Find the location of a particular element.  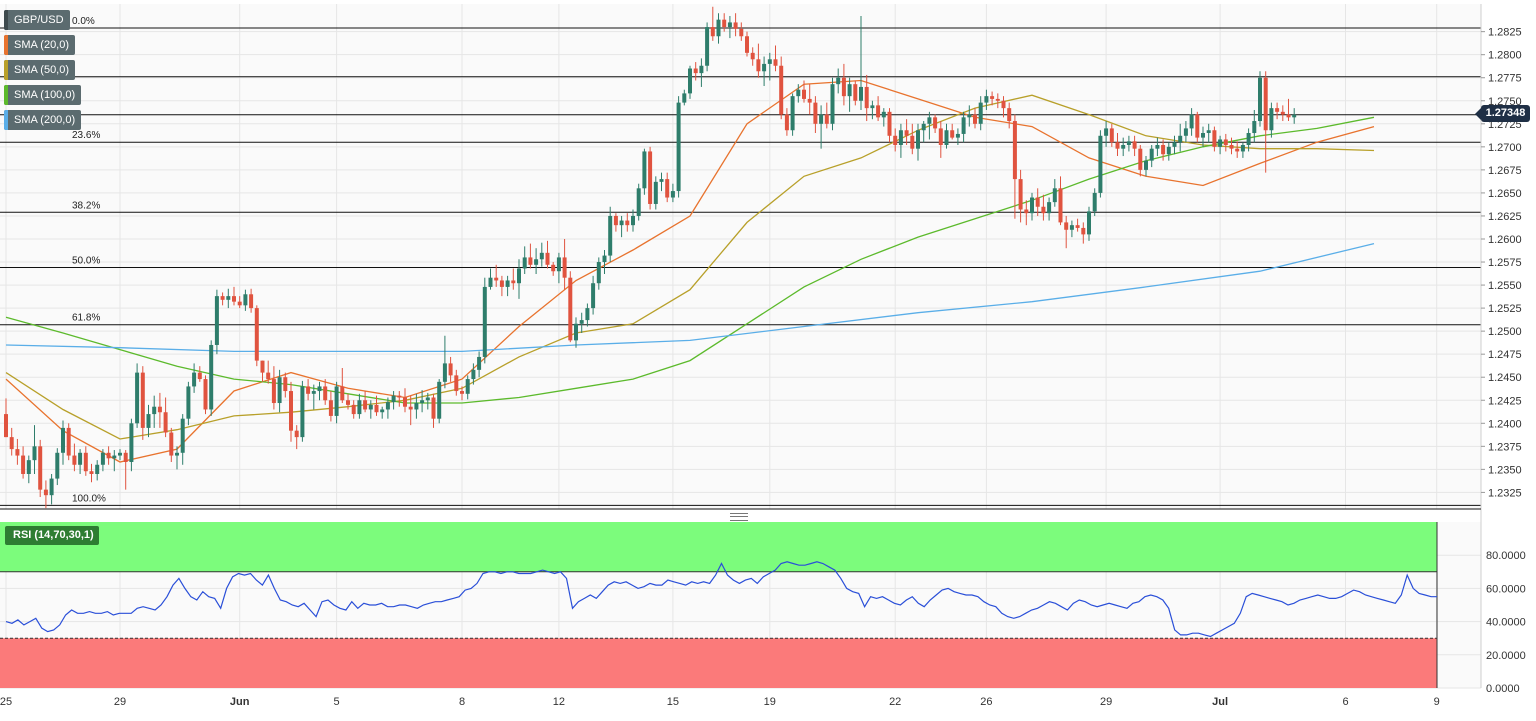

sma-50-text: SMA (50,0) is located at coordinates (42, 70).